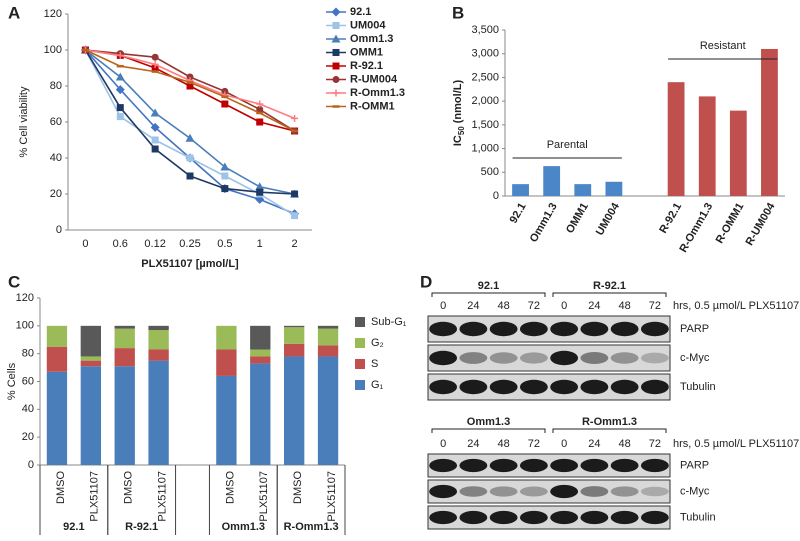 The width and height of the screenshot is (800, 541). What do you see at coordinates (670, 218) in the screenshot?
I see `x-tick-label: R-92.1` at bounding box center [670, 218].